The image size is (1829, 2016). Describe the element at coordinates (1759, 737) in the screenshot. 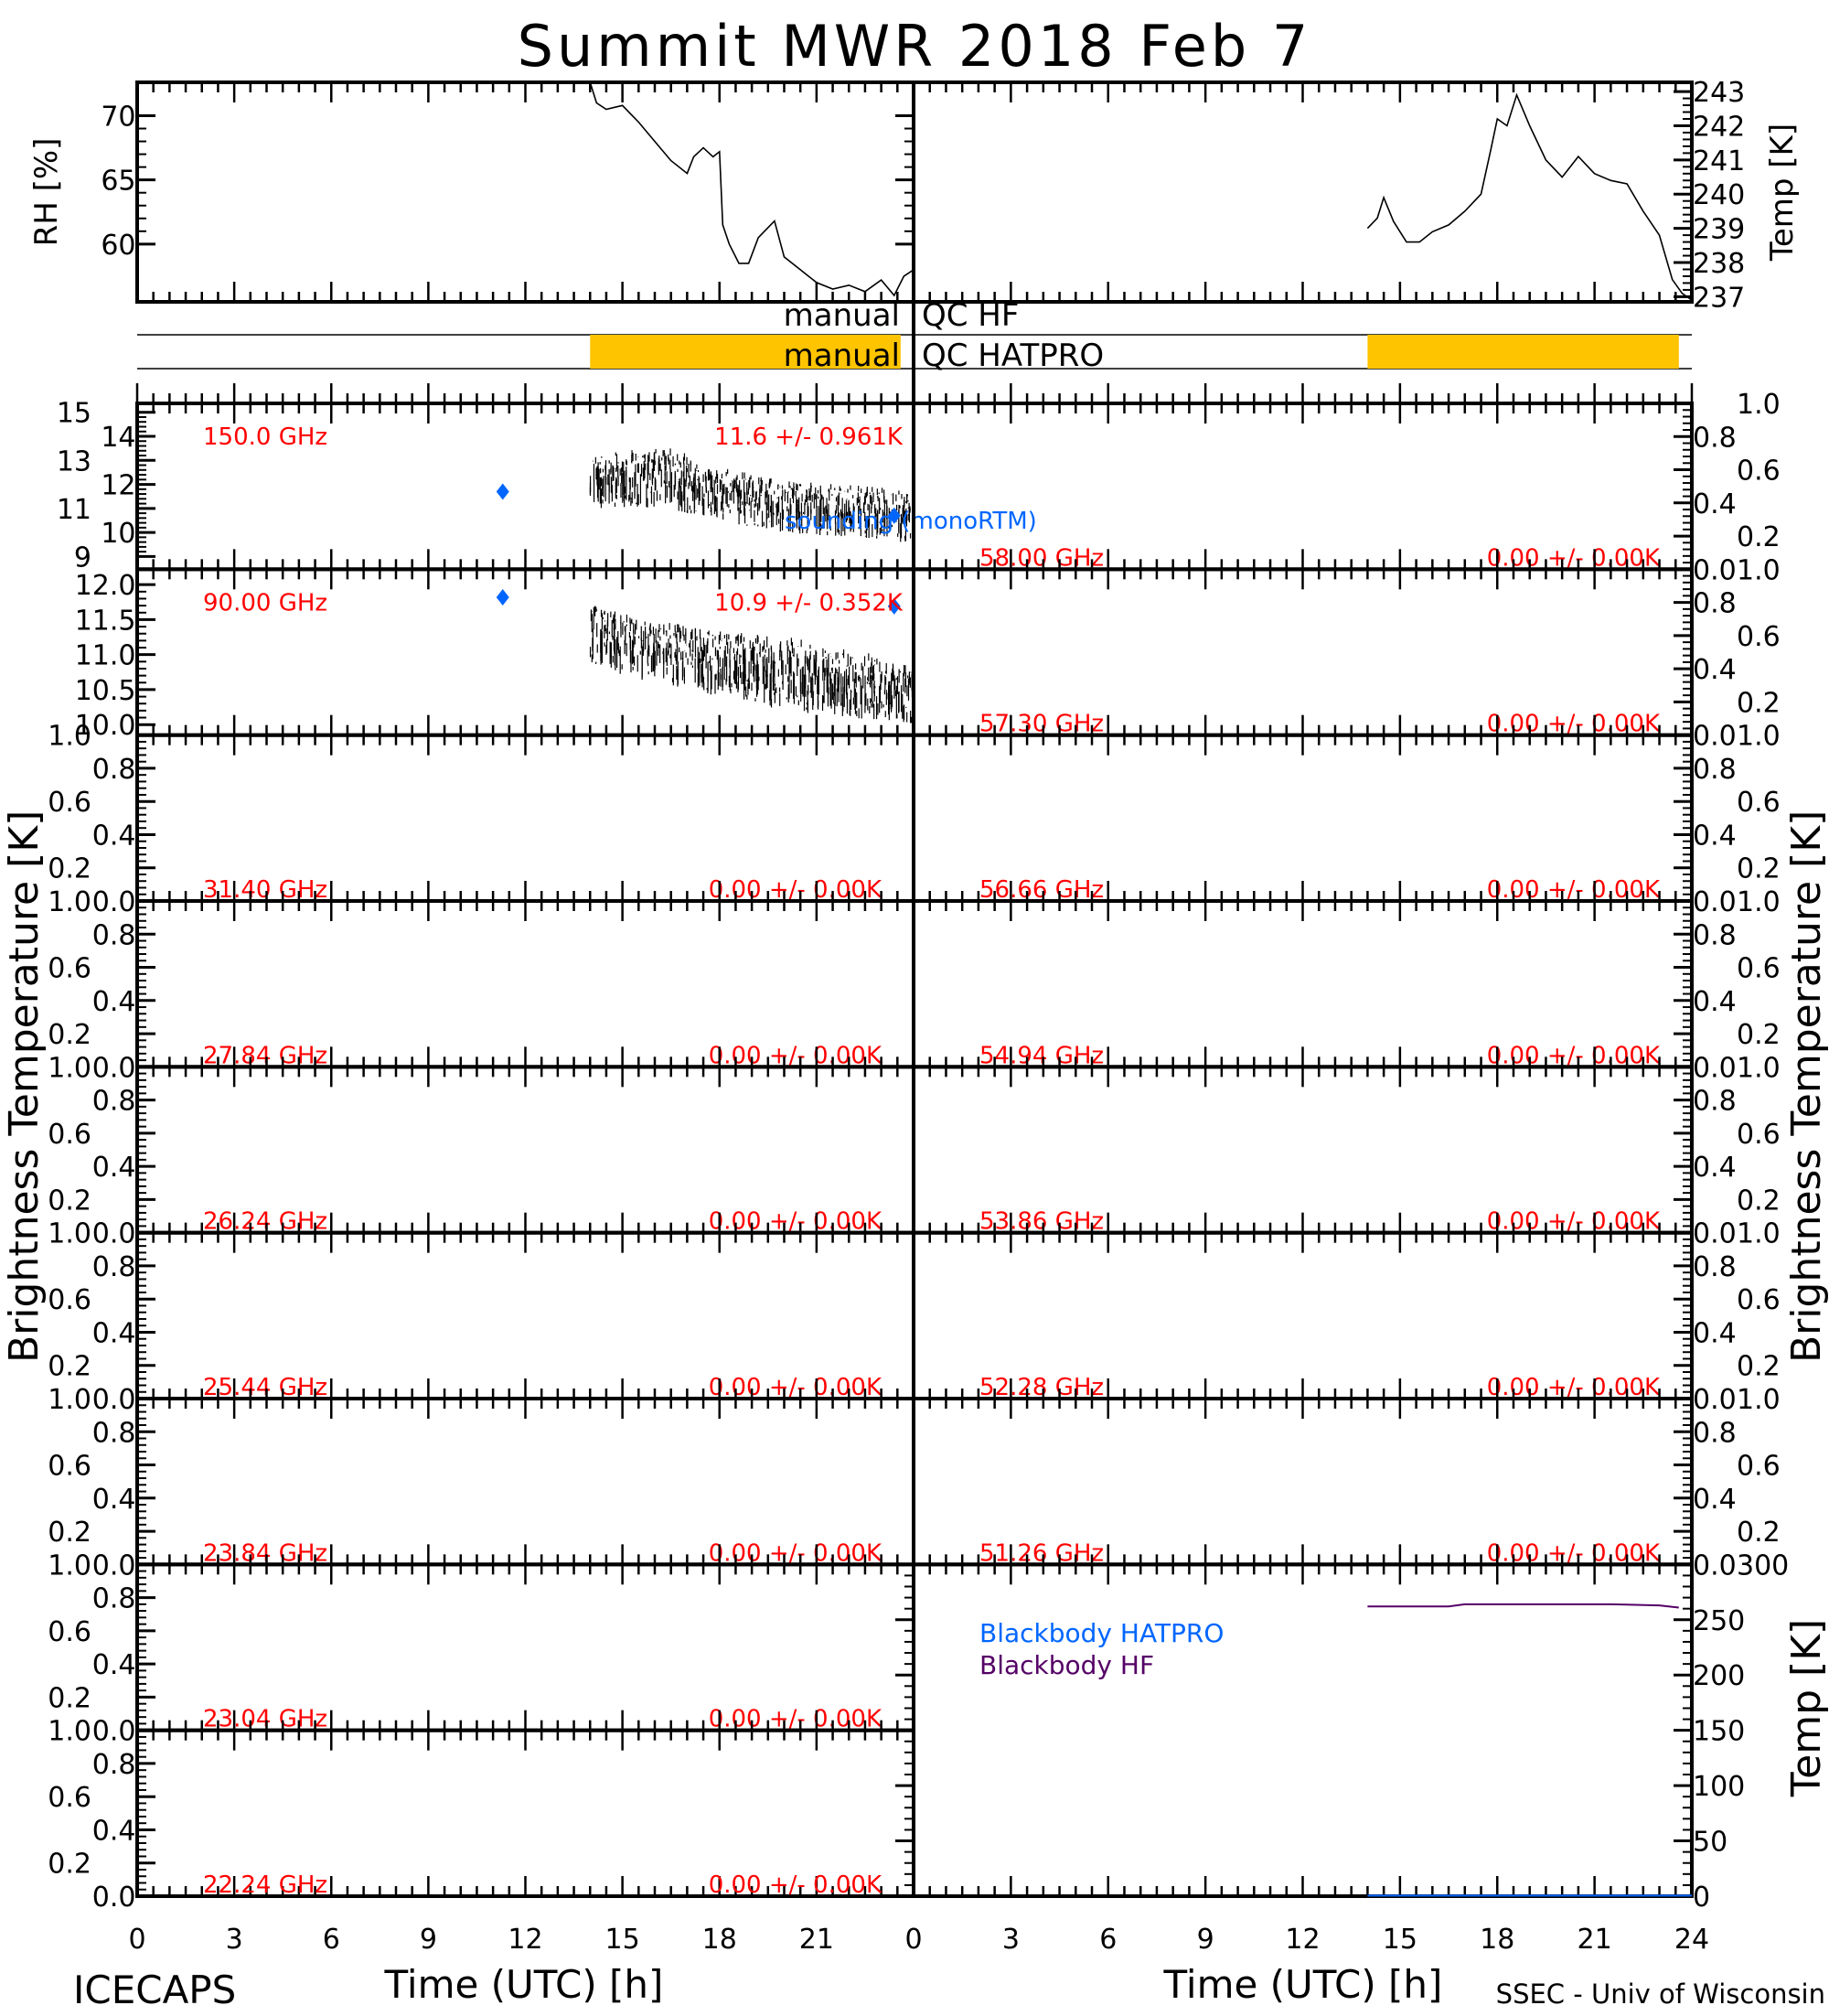

I see `right-channel-2-tick-label: 1.0` at that location.